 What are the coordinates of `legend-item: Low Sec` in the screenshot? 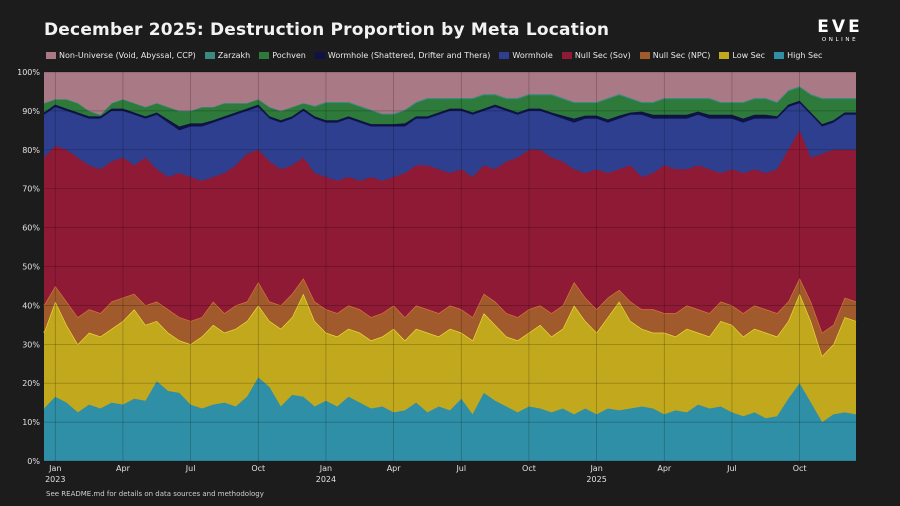 It's located at (742, 55).